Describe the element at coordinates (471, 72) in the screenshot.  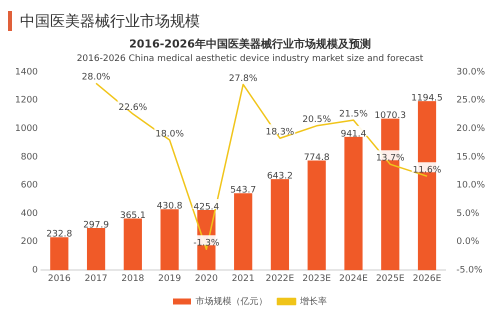
I see `y2-tick-label: 30.0%` at that location.